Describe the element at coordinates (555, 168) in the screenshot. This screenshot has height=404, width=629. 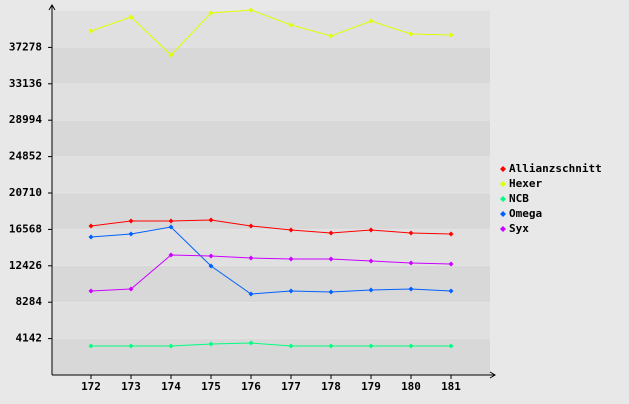
I see `legend-label: Allianzschnitt` at that location.